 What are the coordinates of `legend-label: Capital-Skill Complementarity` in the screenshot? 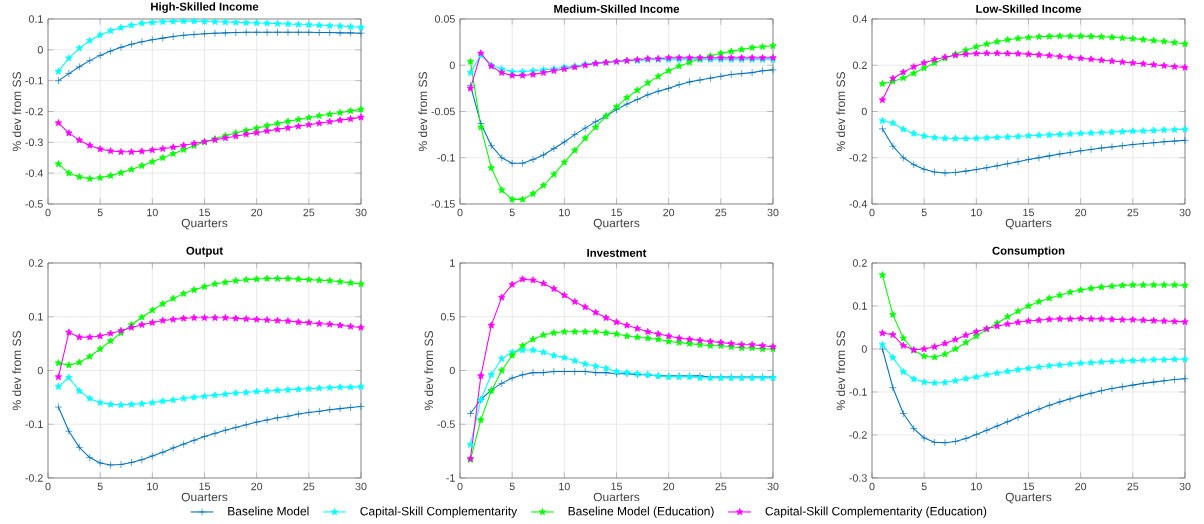 It's located at (439, 512).